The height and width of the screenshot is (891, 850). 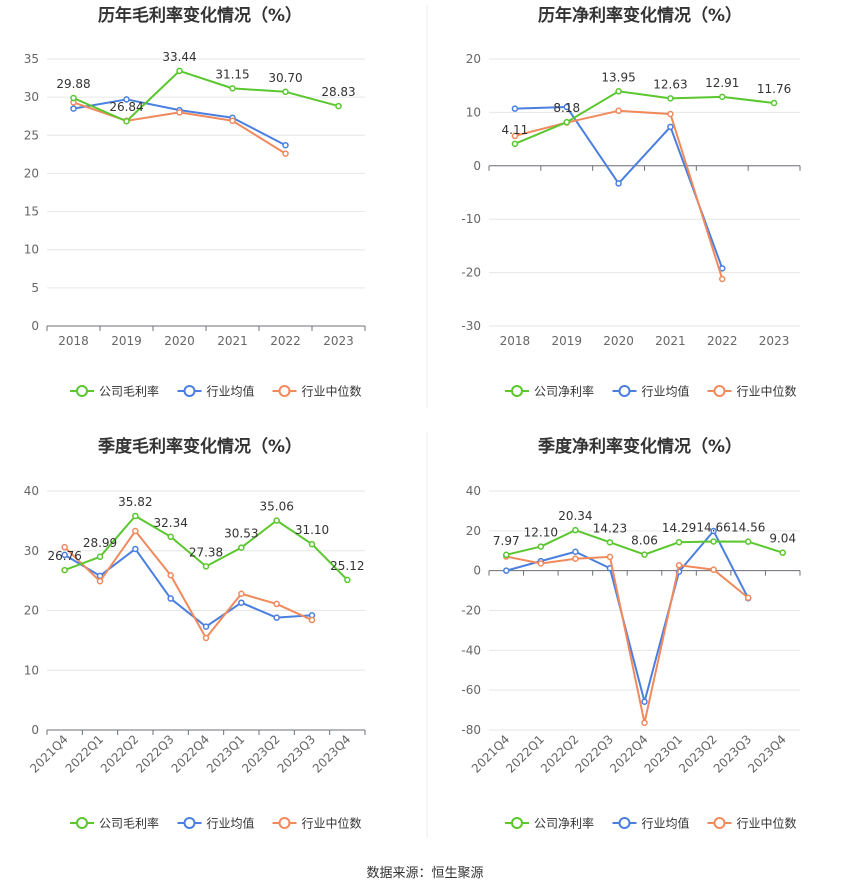 What do you see at coordinates (129, 823) in the screenshot?
I see `legend-label: 公司毛利率` at bounding box center [129, 823].